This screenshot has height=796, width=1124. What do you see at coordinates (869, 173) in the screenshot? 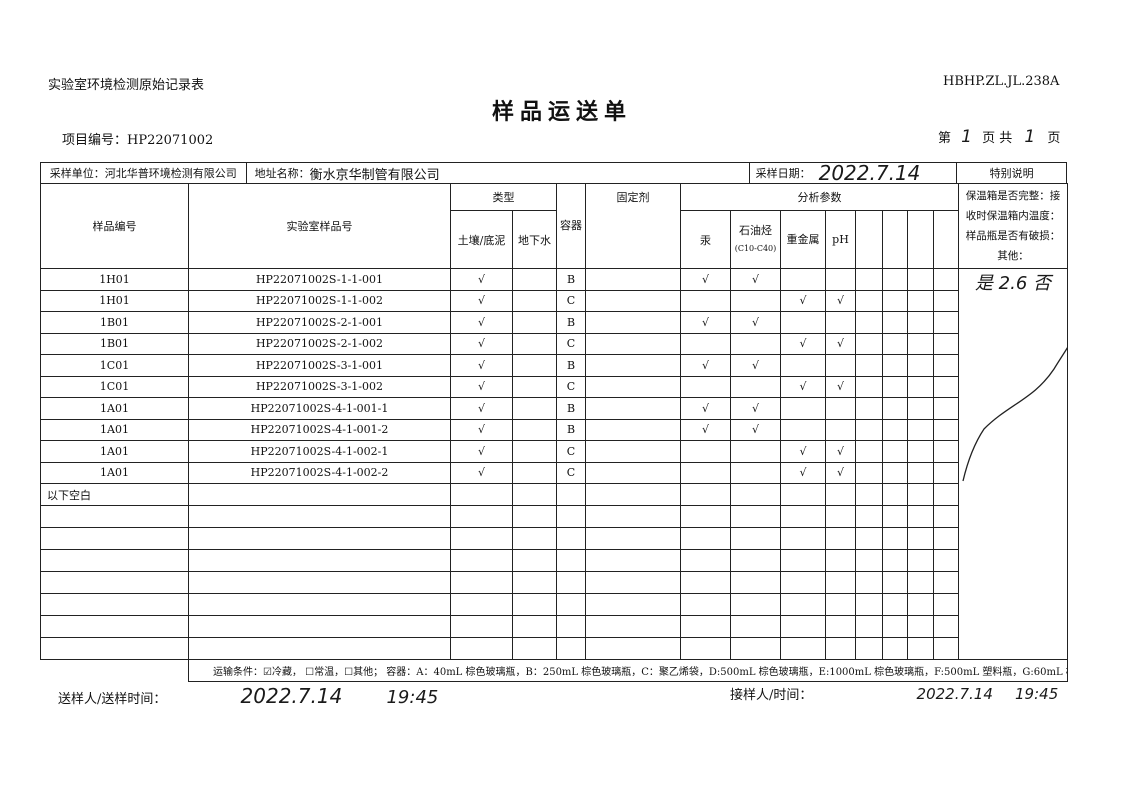
I see `date-value: 2022.7.14` at bounding box center [869, 173].